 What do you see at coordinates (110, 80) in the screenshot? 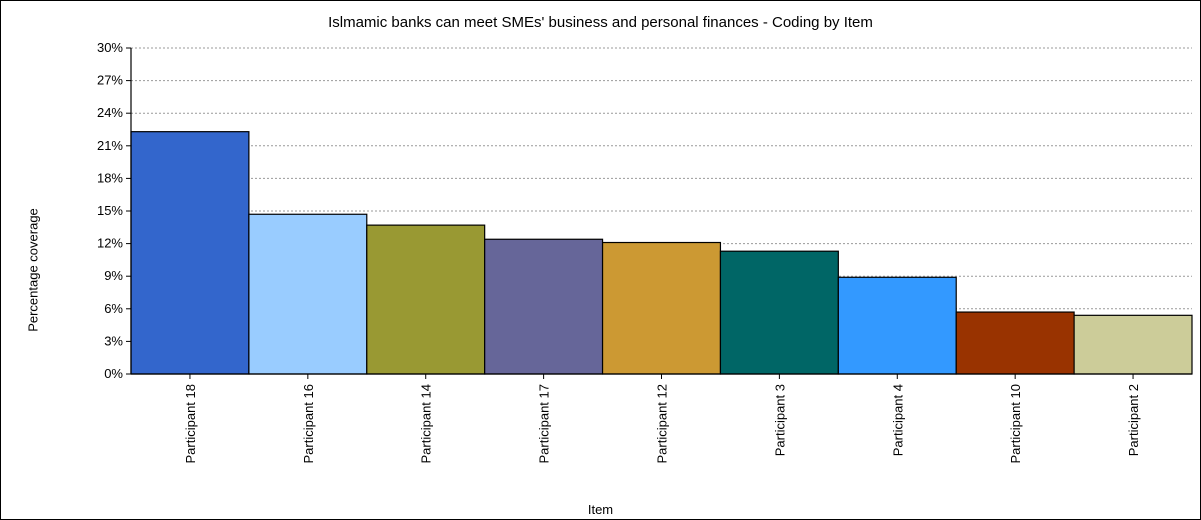
I see `y-tick-label: 27%` at bounding box center [110, 80].